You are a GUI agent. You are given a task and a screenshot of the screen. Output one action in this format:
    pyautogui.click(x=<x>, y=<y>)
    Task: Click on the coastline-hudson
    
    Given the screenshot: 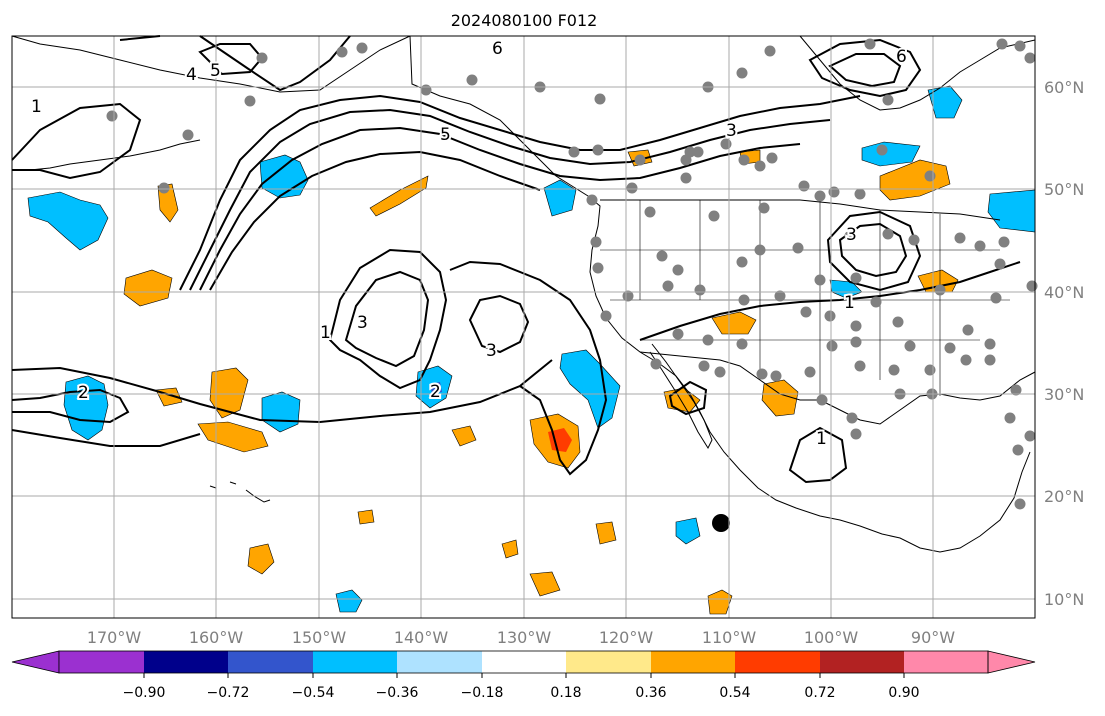 What is the action you would take?
    pyautogui.click(x=917, y=73)
    